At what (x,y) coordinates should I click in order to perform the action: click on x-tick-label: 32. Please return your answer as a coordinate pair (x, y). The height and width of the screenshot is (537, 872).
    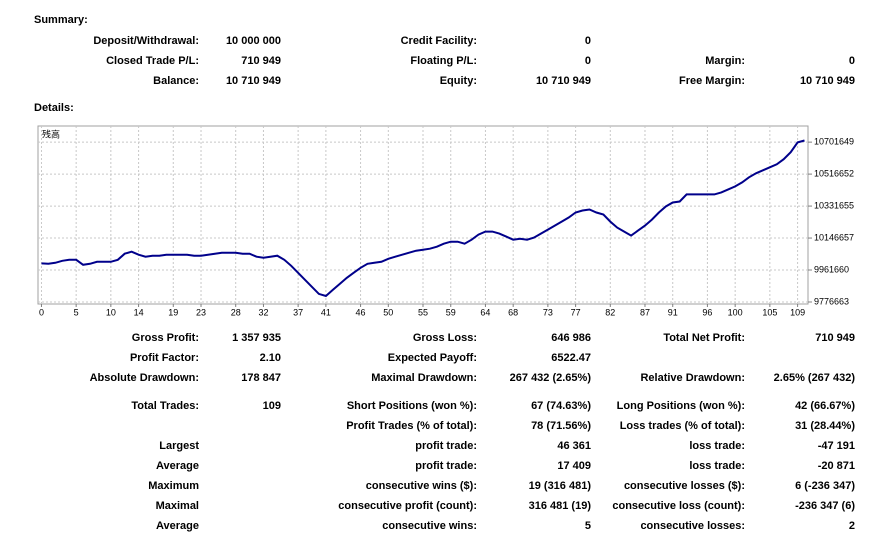
    Looking at the image, I should click on (263, 312).